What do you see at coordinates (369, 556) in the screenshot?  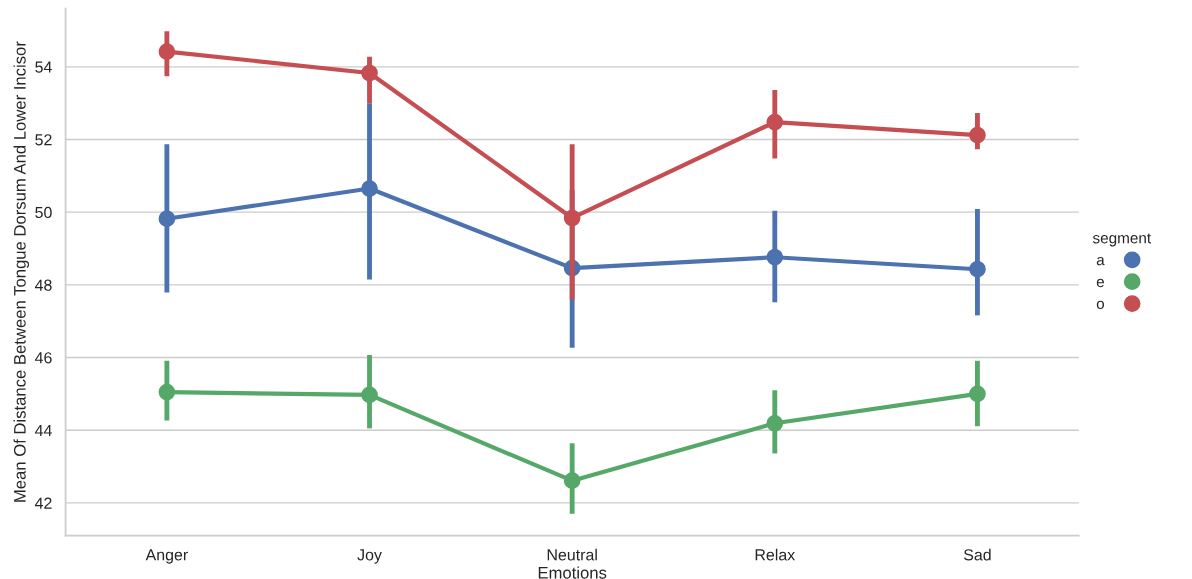 I see `x-tick-label: Joy` at bounding box center [369, 556].